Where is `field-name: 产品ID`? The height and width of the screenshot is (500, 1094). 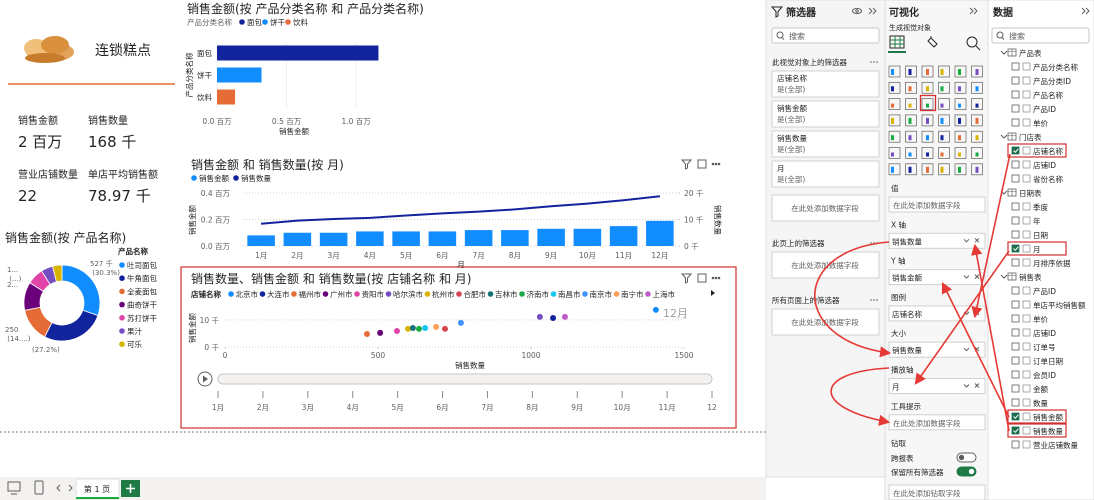
field-name: 产品ID is located at coordinates (1044, 109).